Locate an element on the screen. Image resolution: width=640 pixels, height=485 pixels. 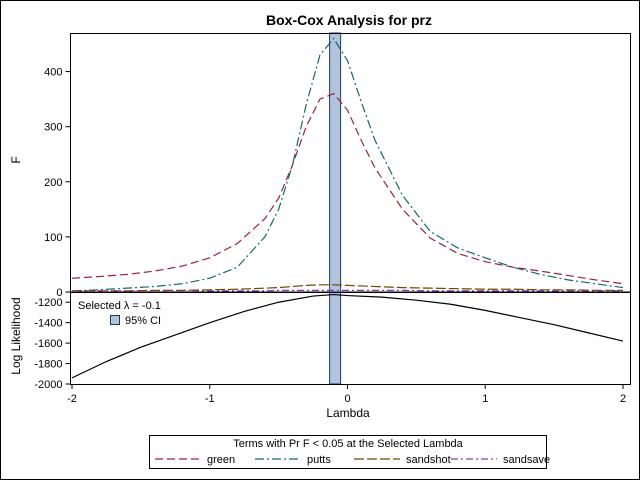
series-line-sandsave is located at coordinates (347, 291).